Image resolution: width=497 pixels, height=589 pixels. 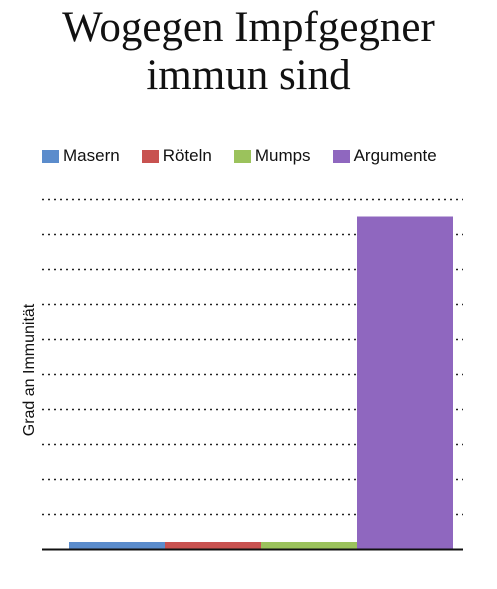 What do you see at coordinates (282, 155) in the screenshot?
I see `legend-label-mumps: Mumps` at bounding box center [282, 155].